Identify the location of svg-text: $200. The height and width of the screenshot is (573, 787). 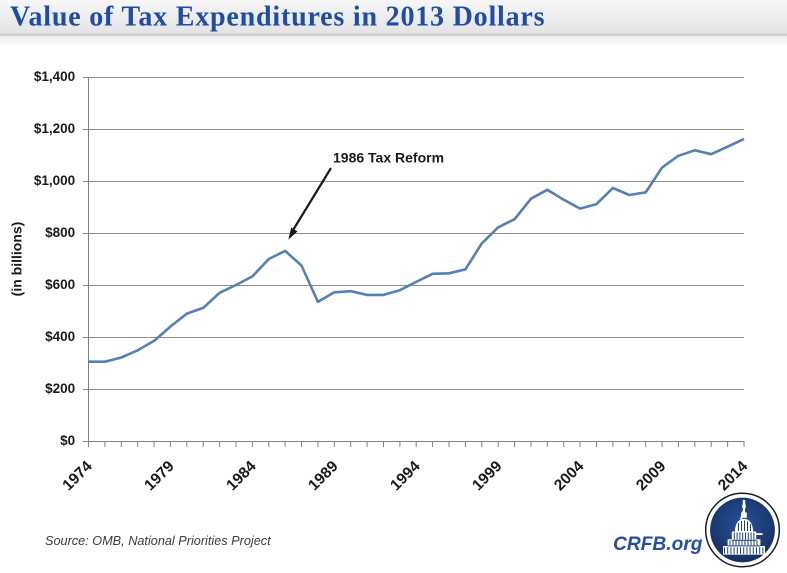
(60, 388).